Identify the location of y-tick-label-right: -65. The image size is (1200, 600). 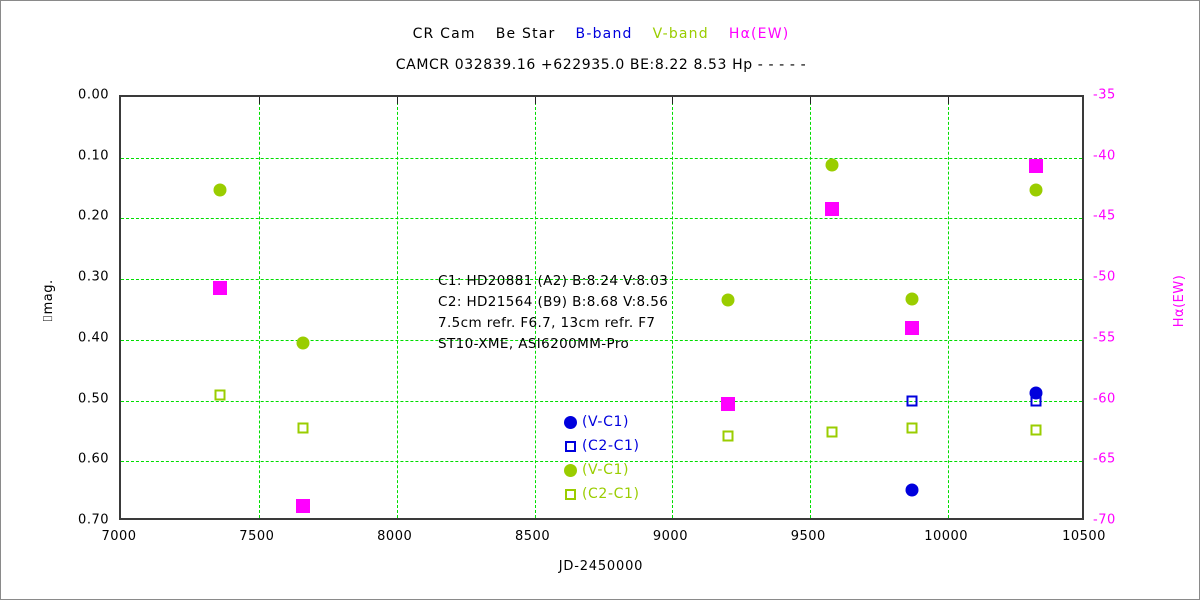
(1104, 459).